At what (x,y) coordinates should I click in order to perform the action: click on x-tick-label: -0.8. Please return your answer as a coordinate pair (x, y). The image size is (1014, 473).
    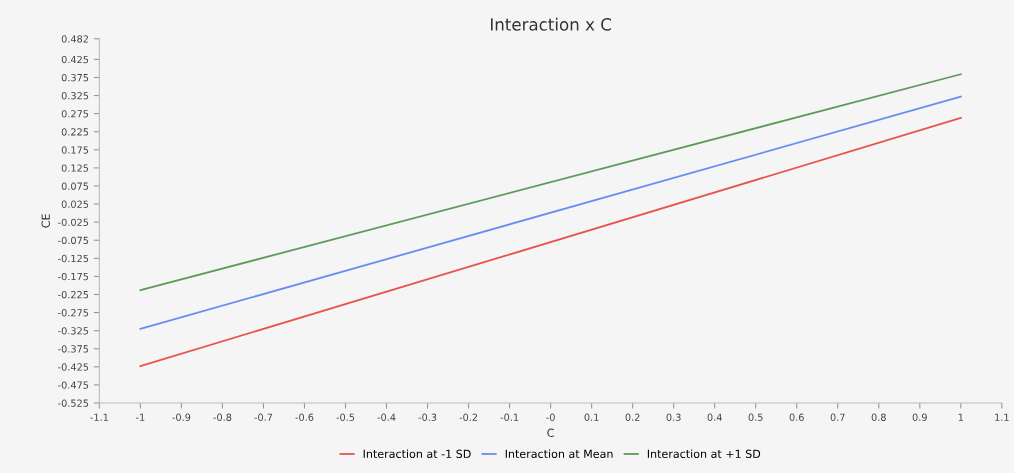
    Looking at the image, I should click on (222, 417).